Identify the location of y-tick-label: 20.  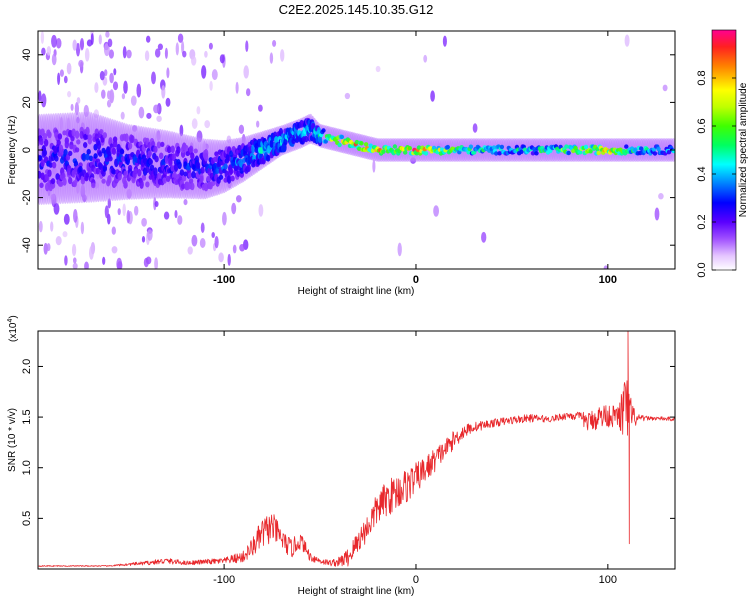
(27, 102).